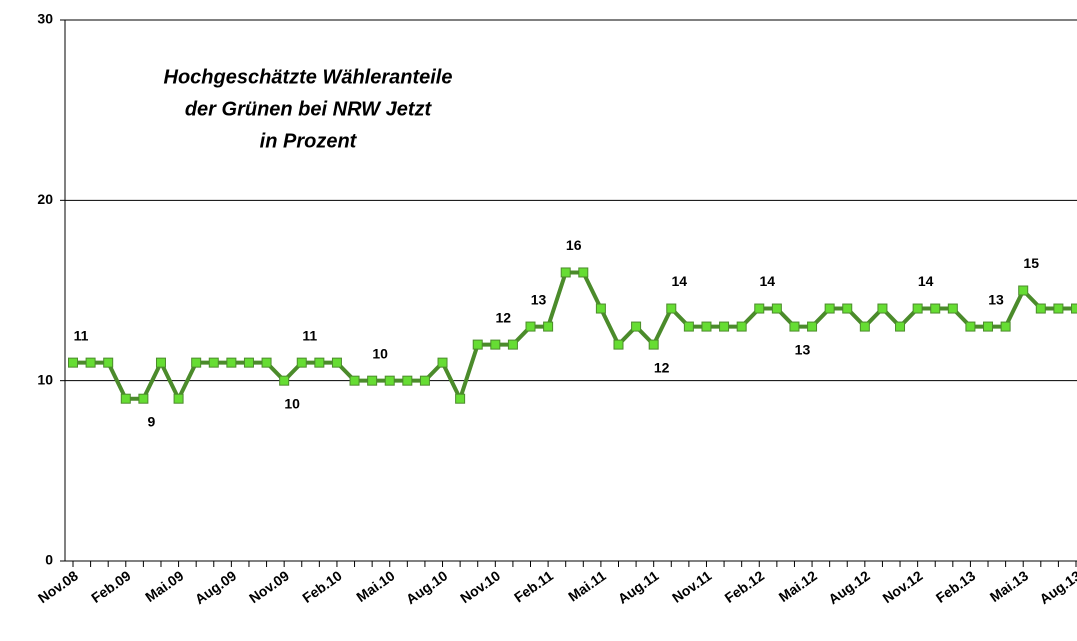 The height and width of the screenshot is (641, 1077). What do you see at coordinates (427, 587) in the screenshot?
I see `x-tick-label: Aug.10` at bounding box center [427, 587].